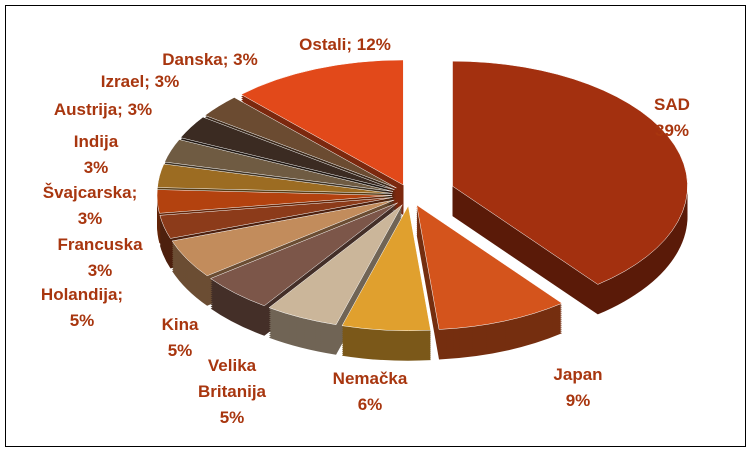 The width and height of the screenshot is (754, 455). What do you see at coordinates (195, 59) in the screenshot?
I see `category-label: Danska;` at bounding box center [195, 59].